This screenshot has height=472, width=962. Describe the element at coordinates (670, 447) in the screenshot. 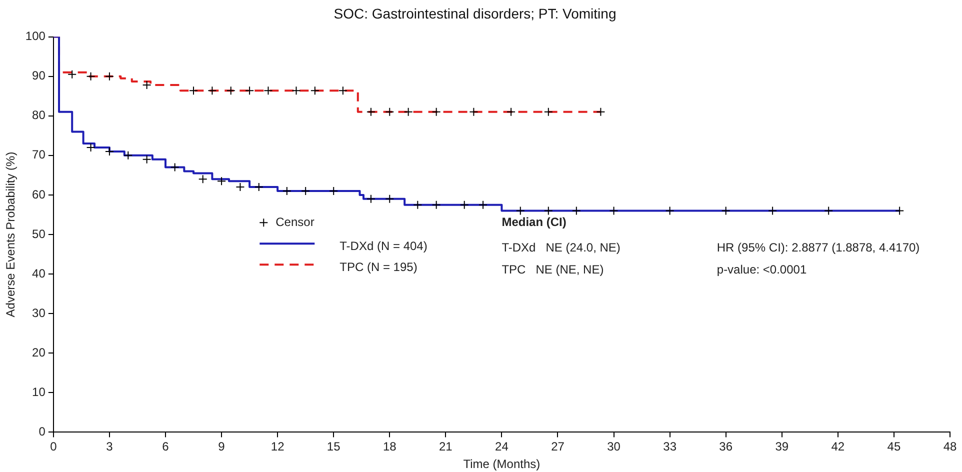

I see `x-tick-label: 33` at that location.